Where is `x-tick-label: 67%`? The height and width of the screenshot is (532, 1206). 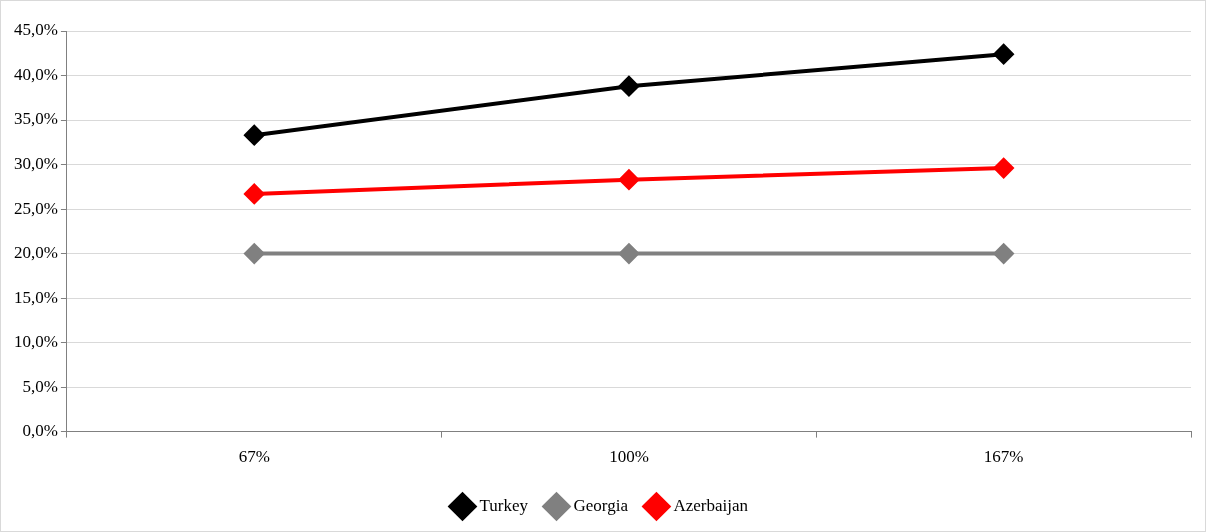 x-tick-label: 67% is located at coordinates (254, 457).